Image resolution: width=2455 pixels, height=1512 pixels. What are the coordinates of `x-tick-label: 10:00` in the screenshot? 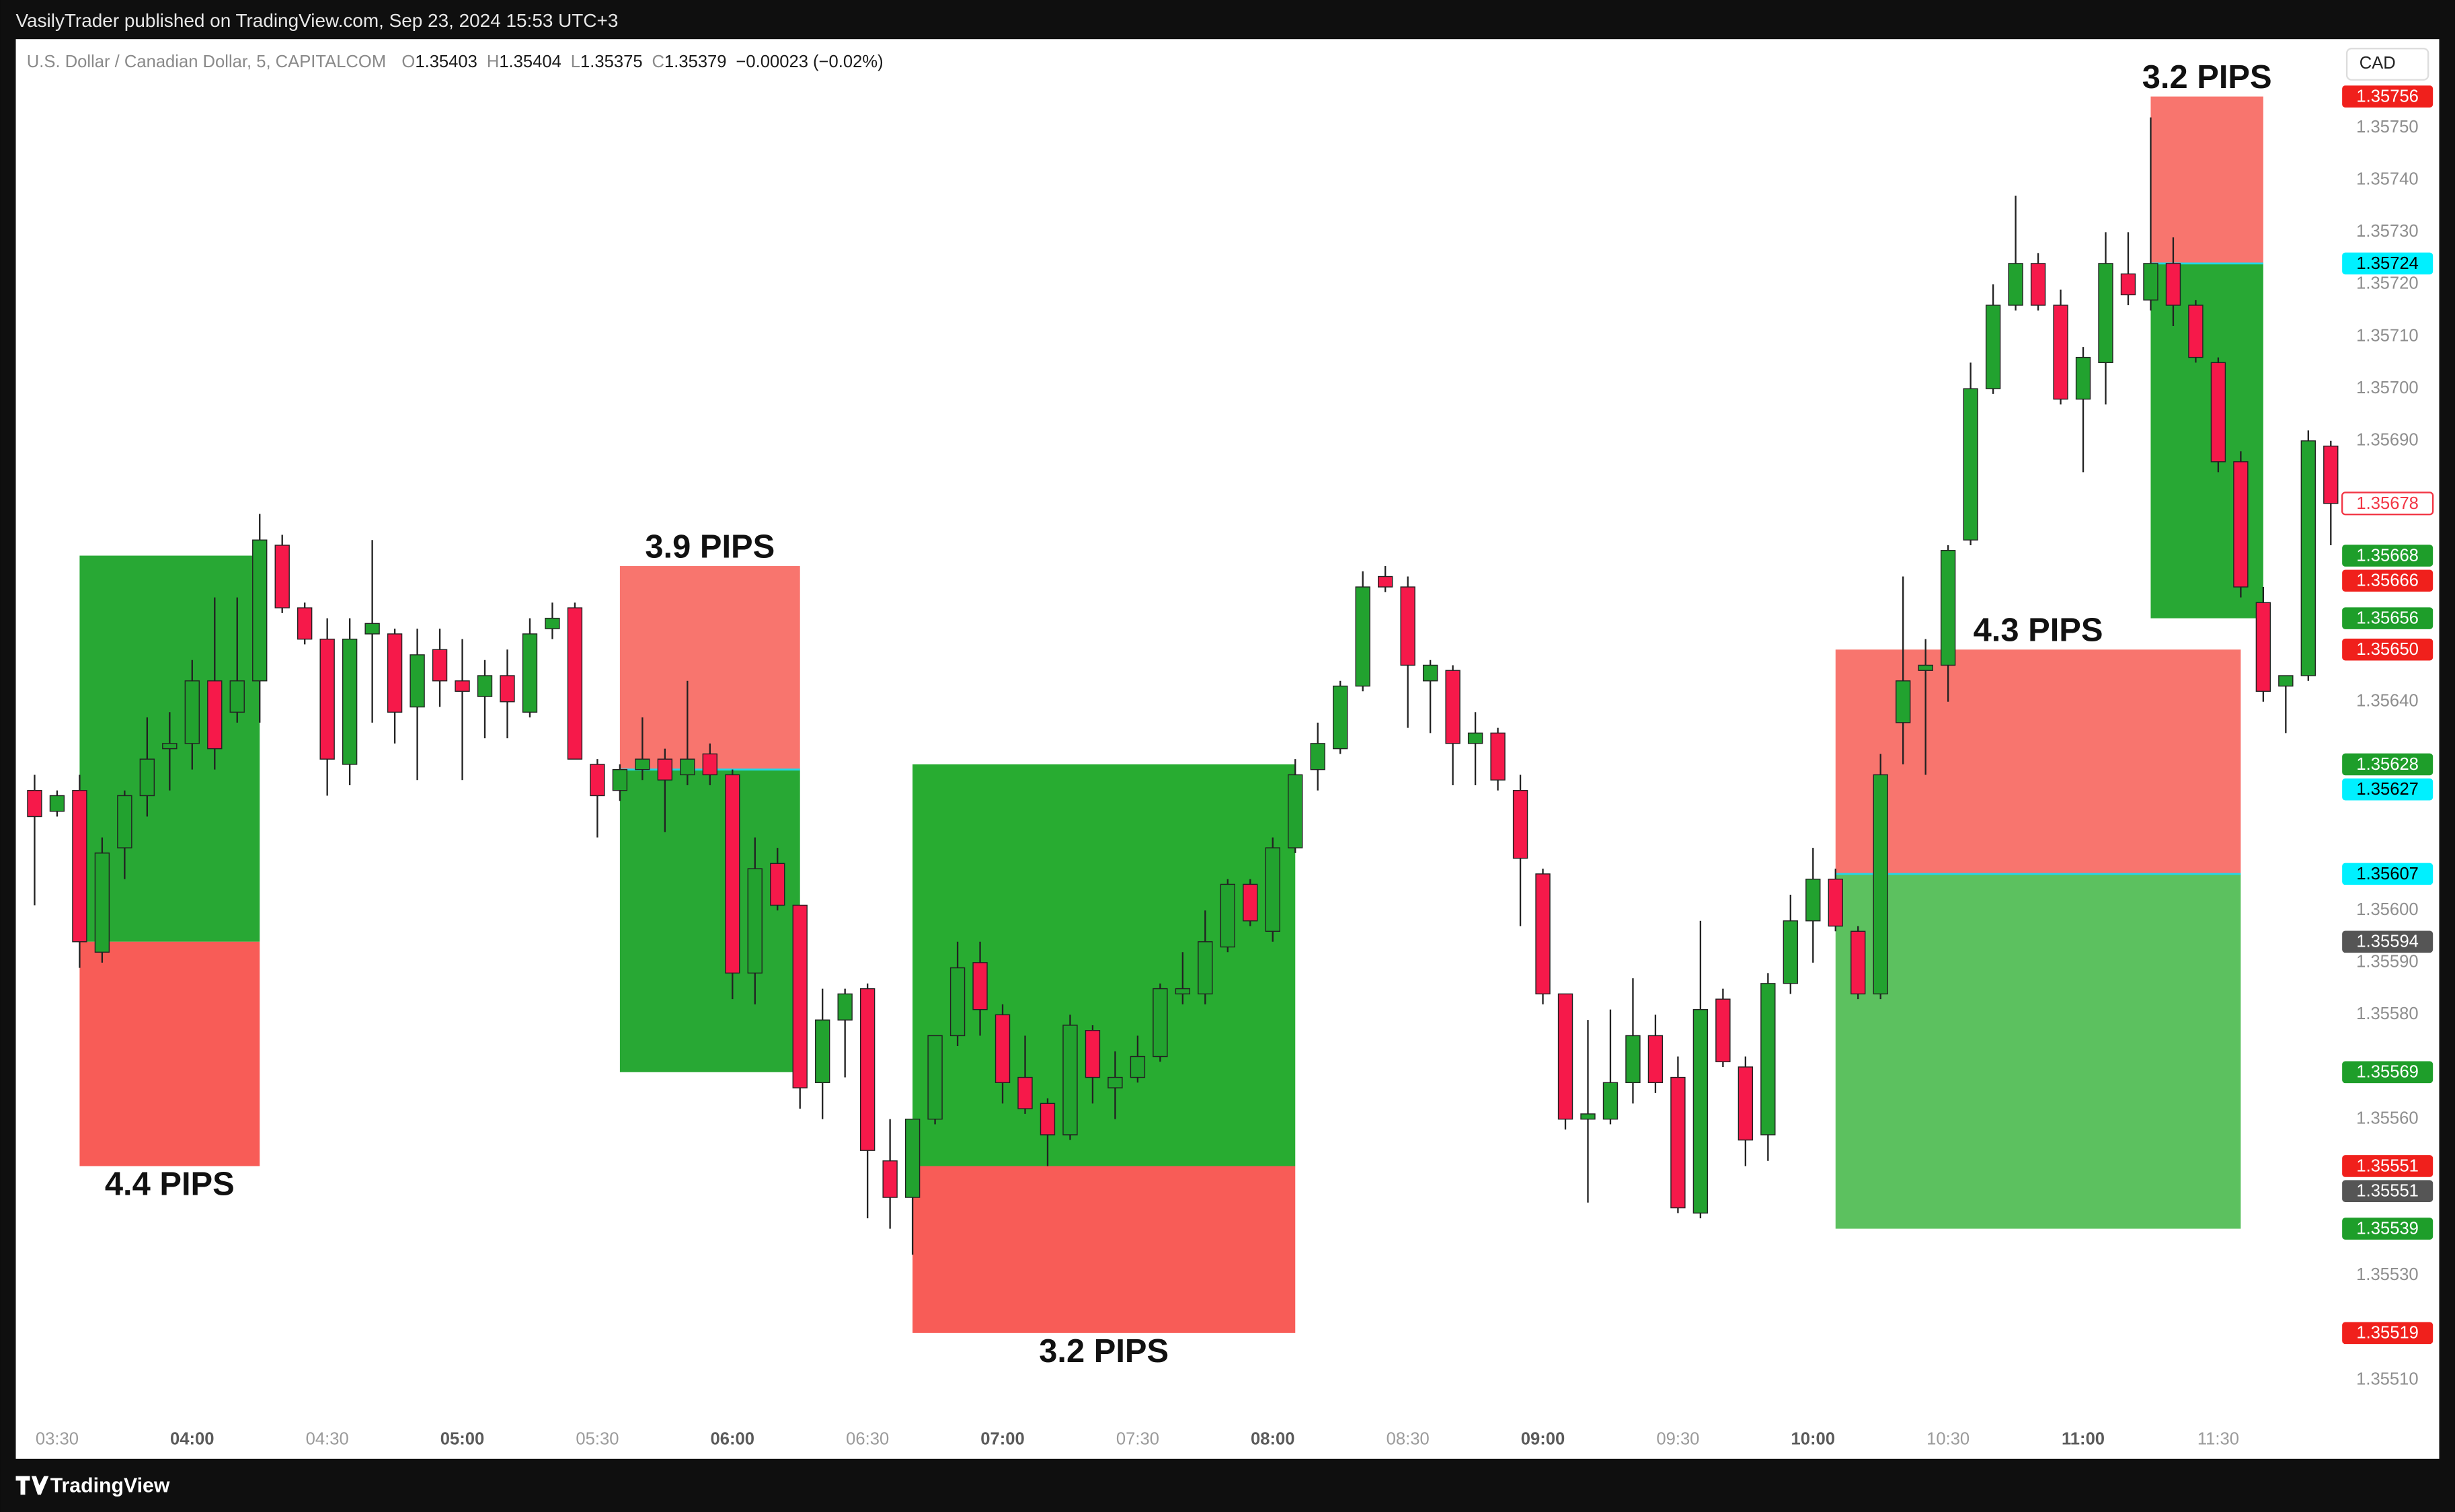 It's located at (1813, 1439).